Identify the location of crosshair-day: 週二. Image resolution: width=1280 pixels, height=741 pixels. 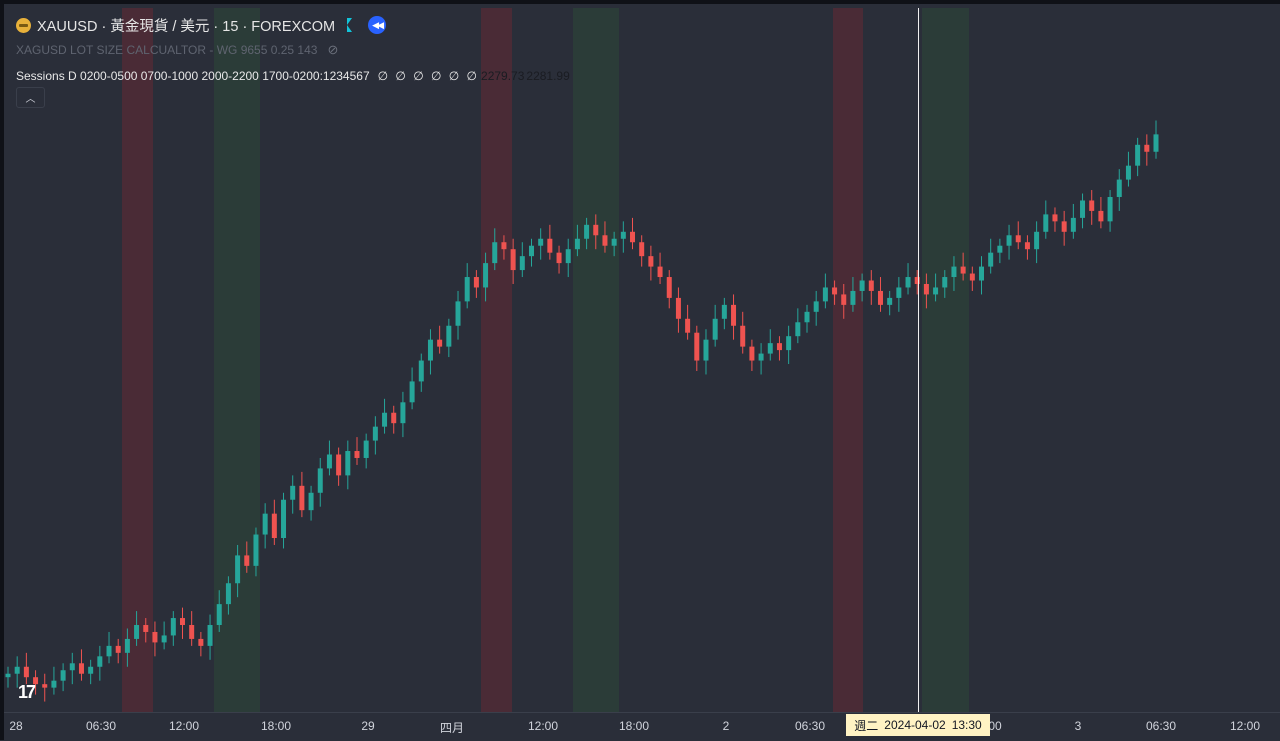
(866, 725).